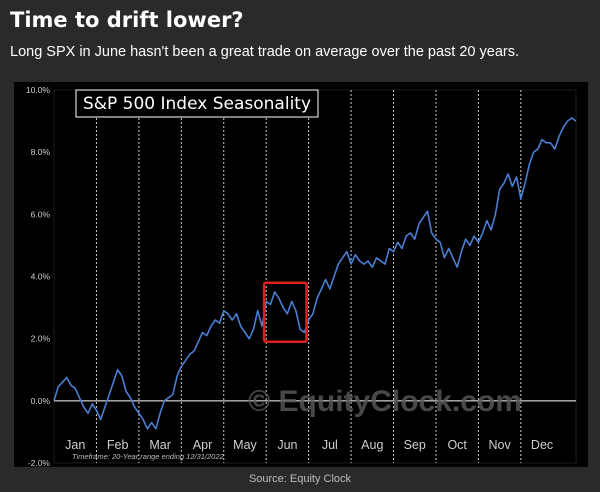  I want to click on month-label-jan: Jan, so click(75, 445).